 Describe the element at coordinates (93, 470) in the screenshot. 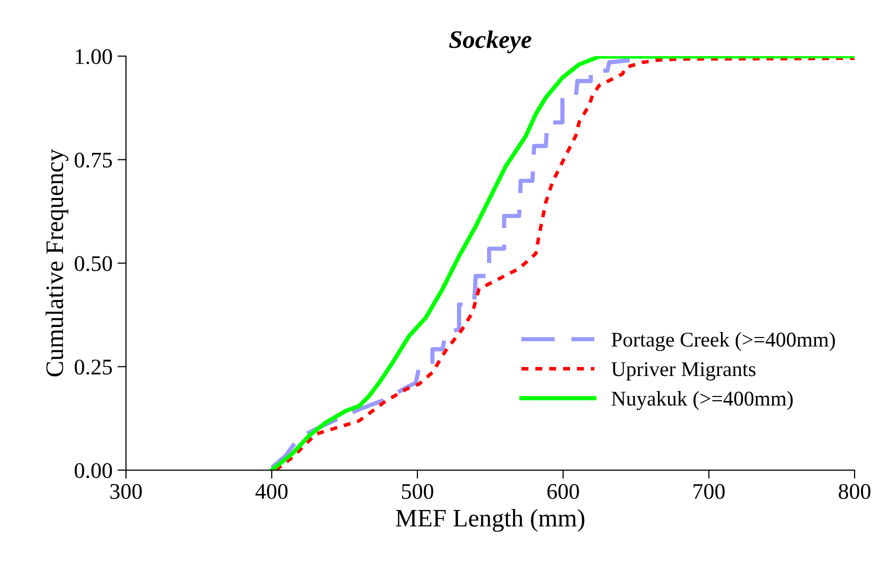

I see `y-tick-label: 0.00` at that location.